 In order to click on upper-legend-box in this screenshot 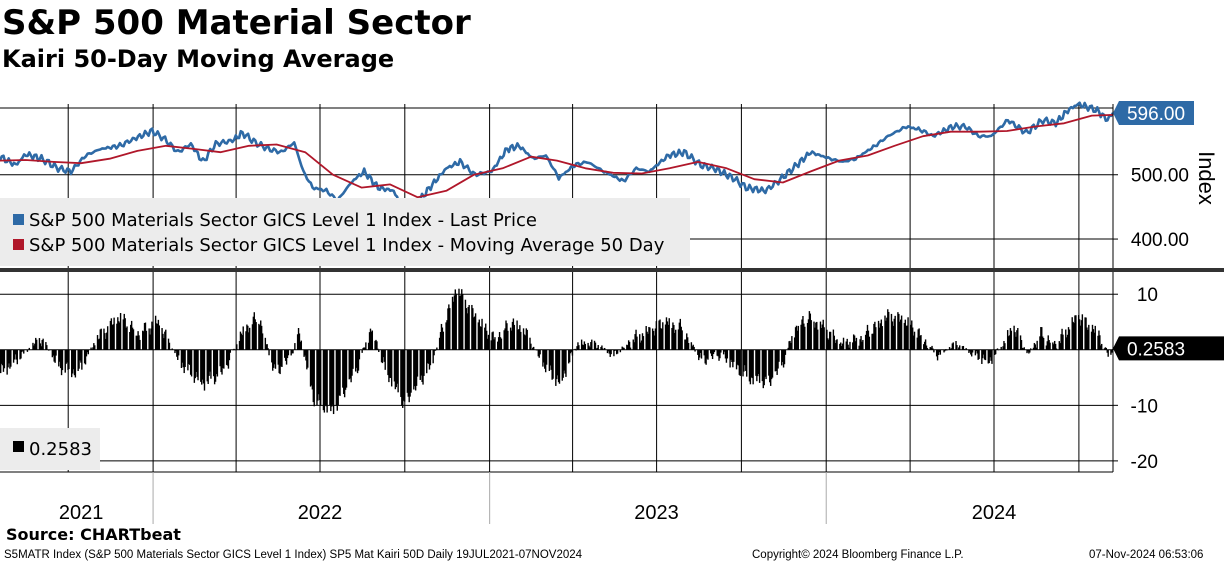, I will do `click(345, 232)`.